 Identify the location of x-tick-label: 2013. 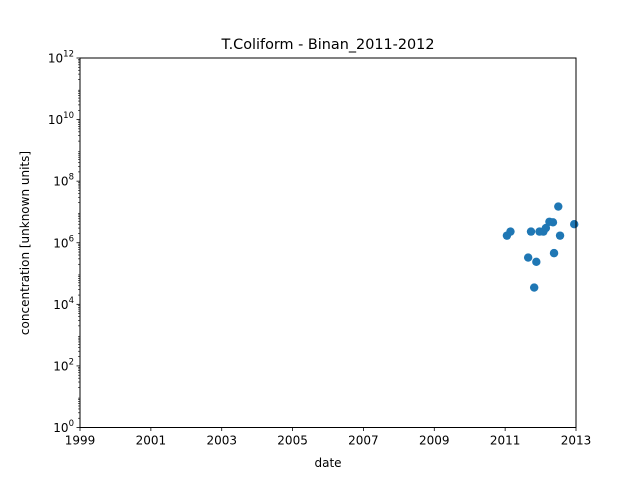
(576, 441).